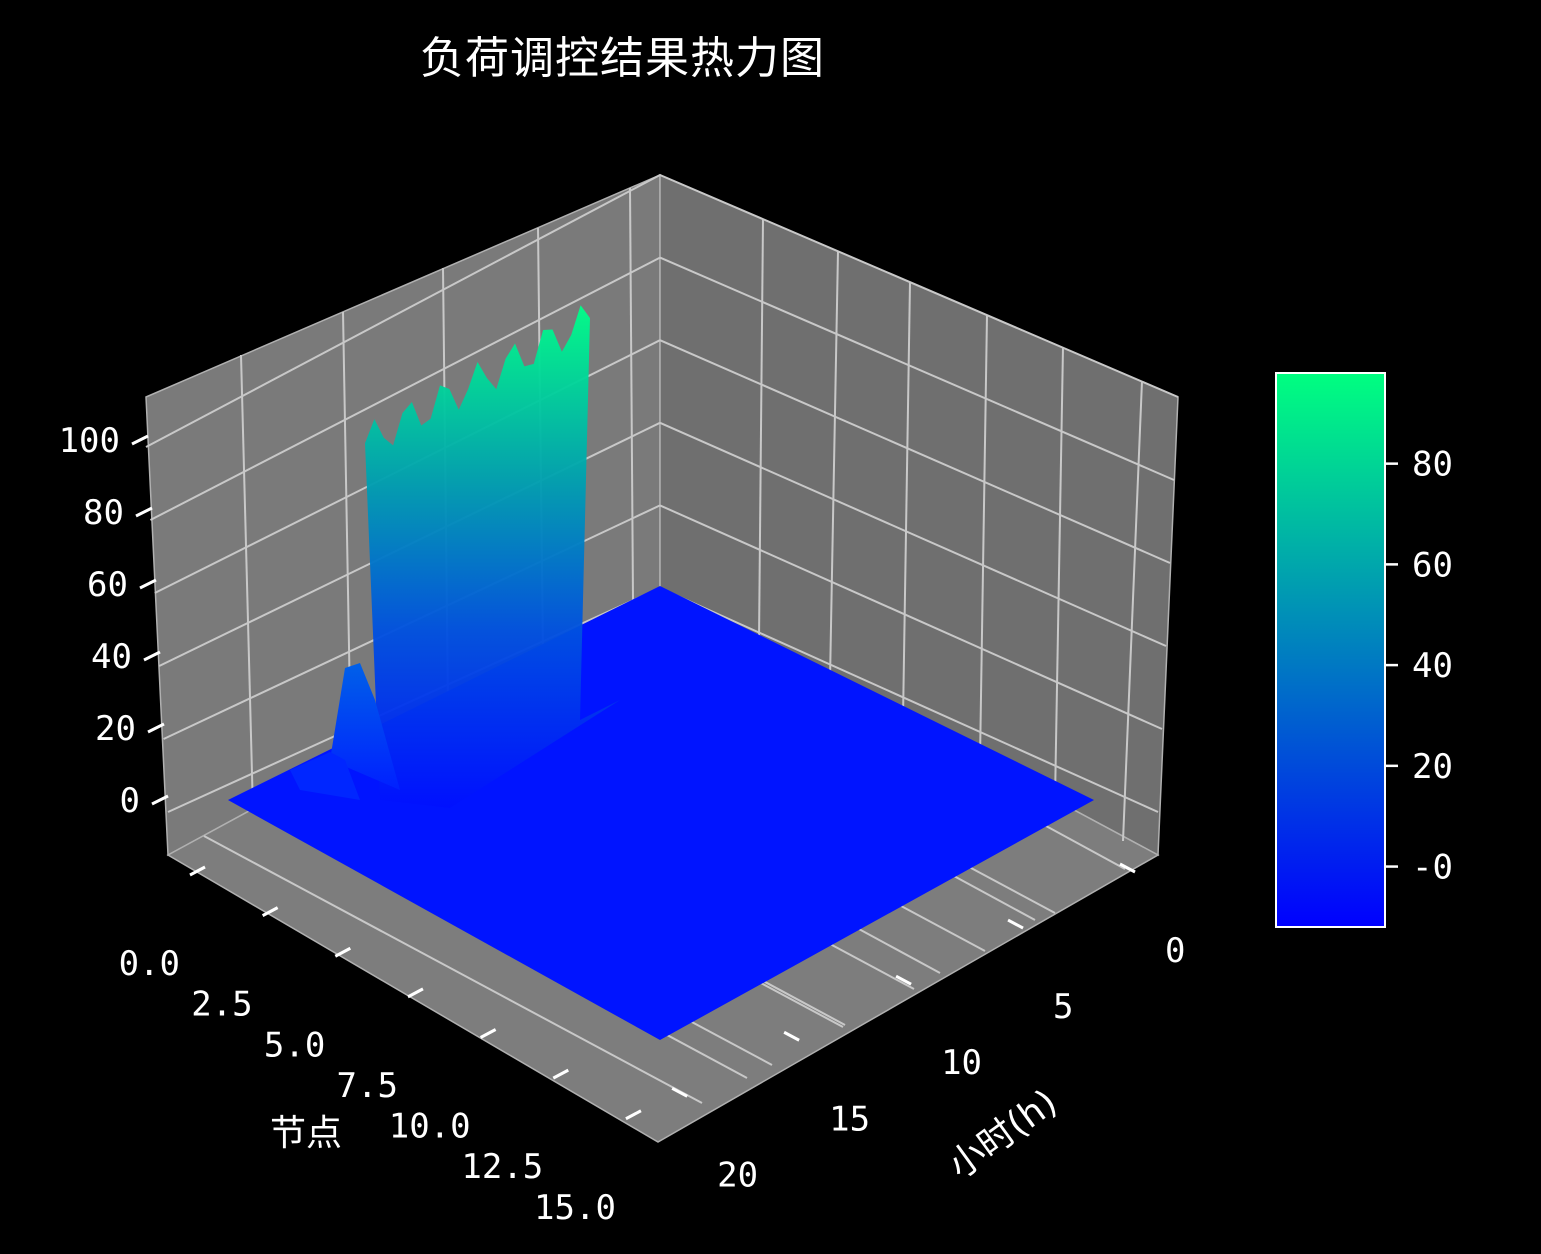 This screenshot has height=1254, width=1541. I want to click on y-tick-label-4: 20, so click(737, 1175).